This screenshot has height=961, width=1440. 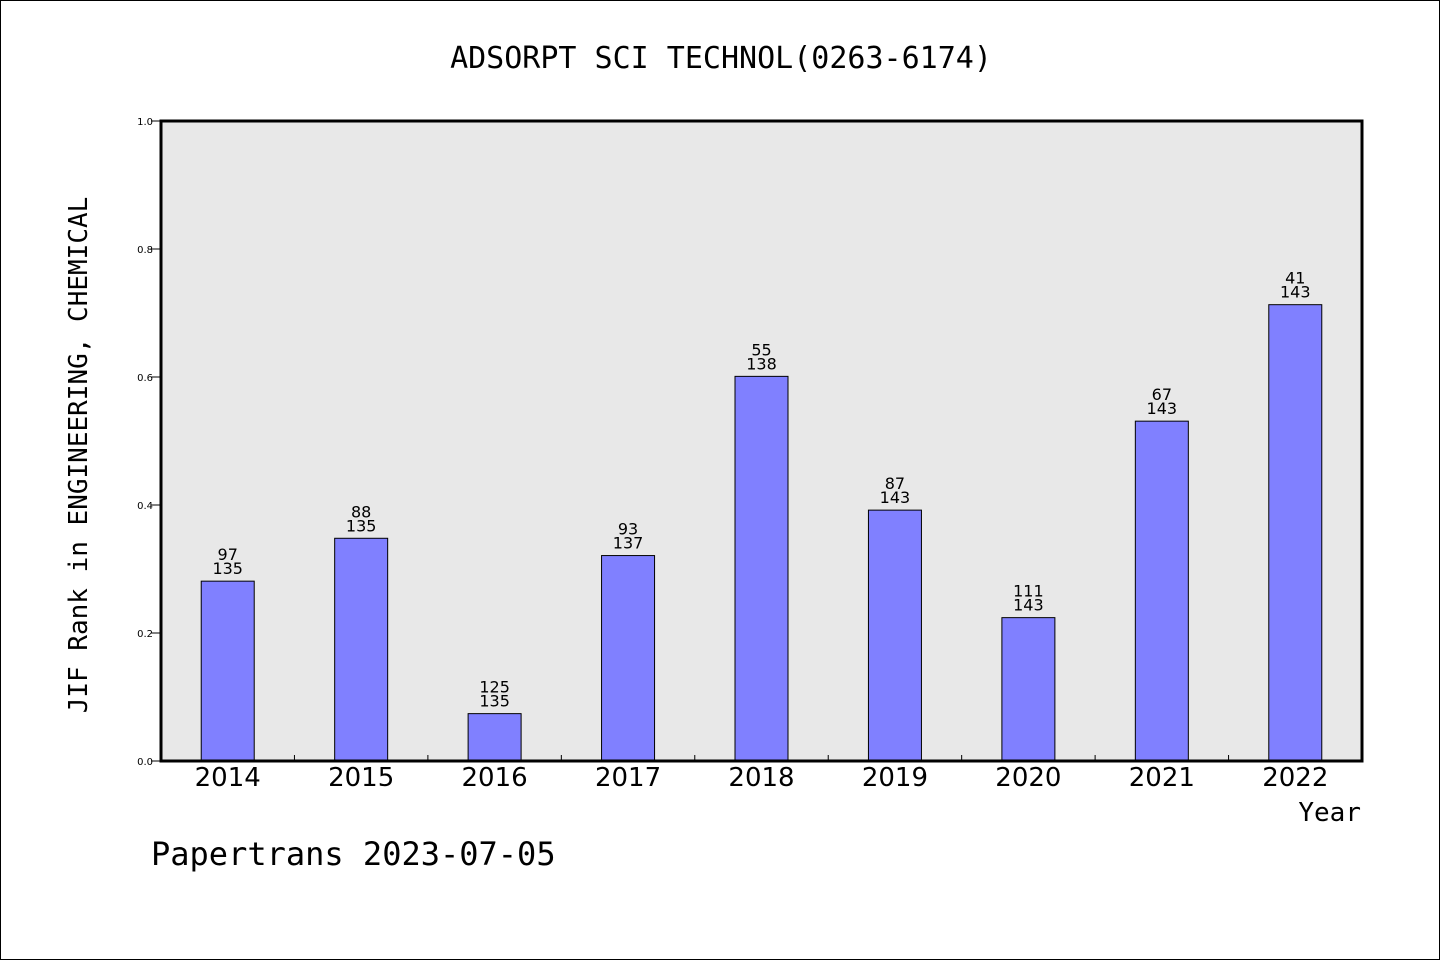 What do you see at coordinates (361, 649) in the screenshot?
I see `bar-2015` at bounding box center [361, 649].